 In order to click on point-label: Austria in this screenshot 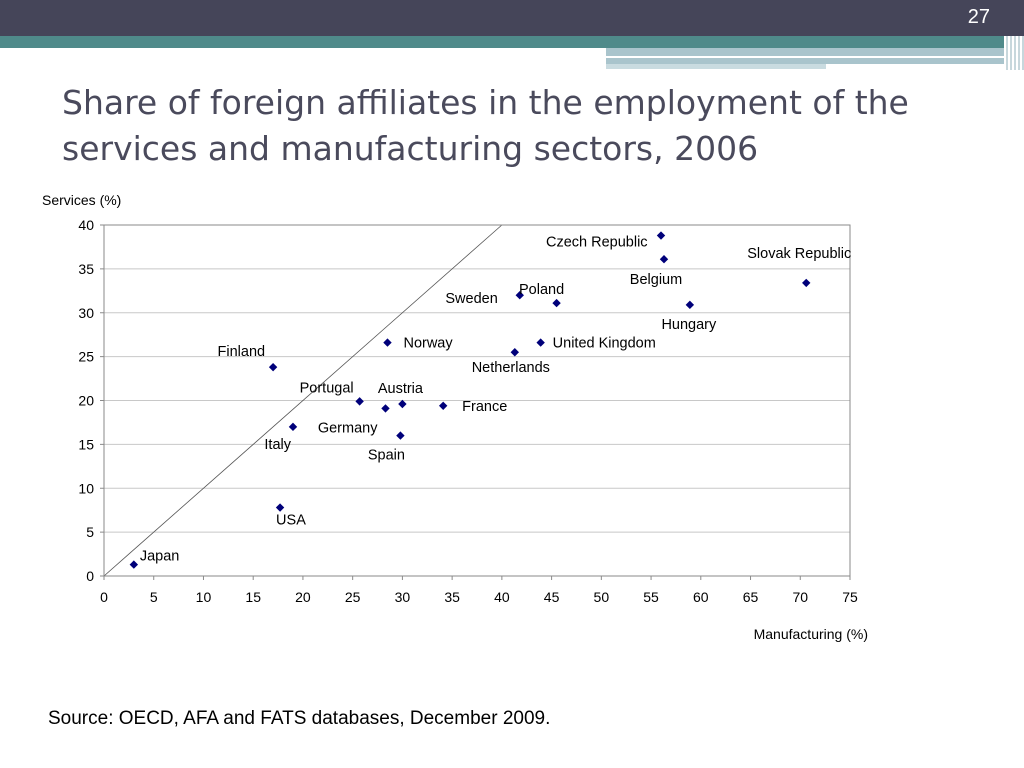, I will do `click(401, 389)`.